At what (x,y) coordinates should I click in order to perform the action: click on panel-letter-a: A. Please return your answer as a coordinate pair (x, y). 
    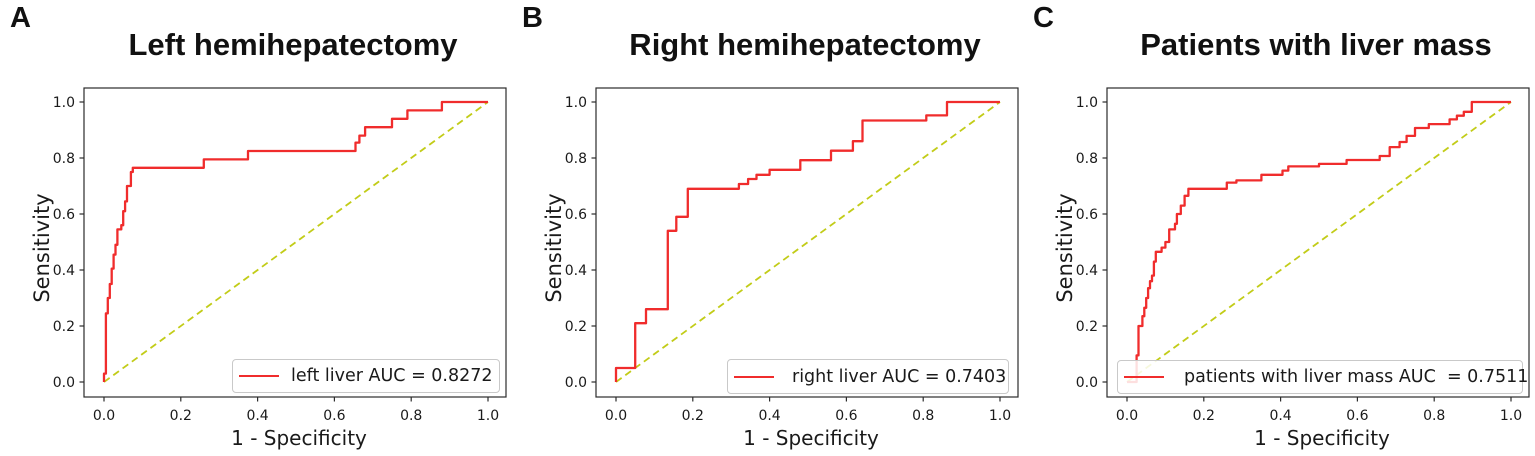
    Looking at the image, I should click on (20, 18).